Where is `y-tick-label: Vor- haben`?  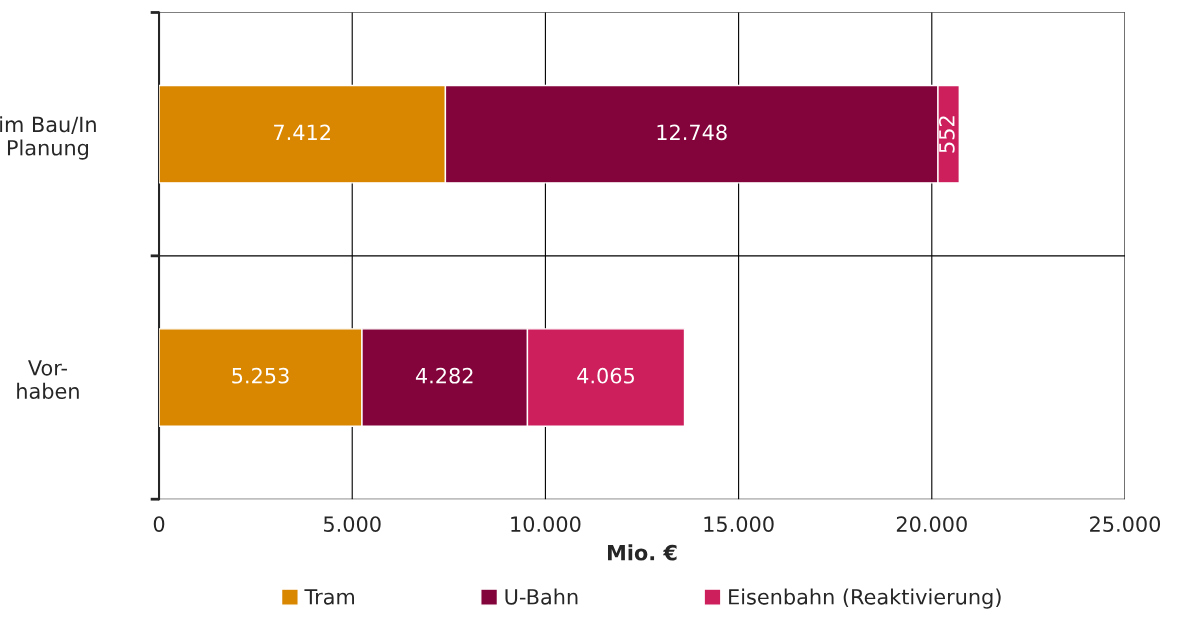
y-tick-label: Vor- haben is located at coordinates (48, 379).